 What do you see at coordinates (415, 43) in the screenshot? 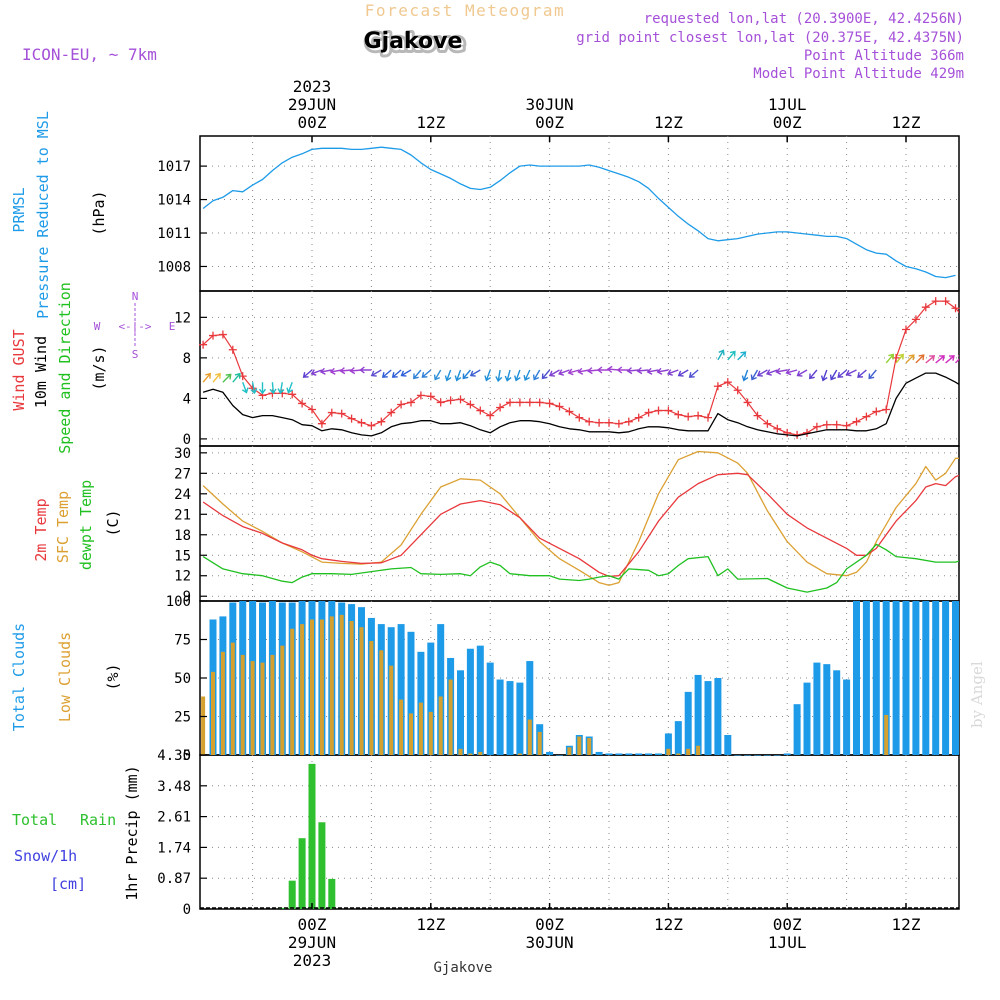
I see `location-title: Gjakove` at bounding box center [415, 43].